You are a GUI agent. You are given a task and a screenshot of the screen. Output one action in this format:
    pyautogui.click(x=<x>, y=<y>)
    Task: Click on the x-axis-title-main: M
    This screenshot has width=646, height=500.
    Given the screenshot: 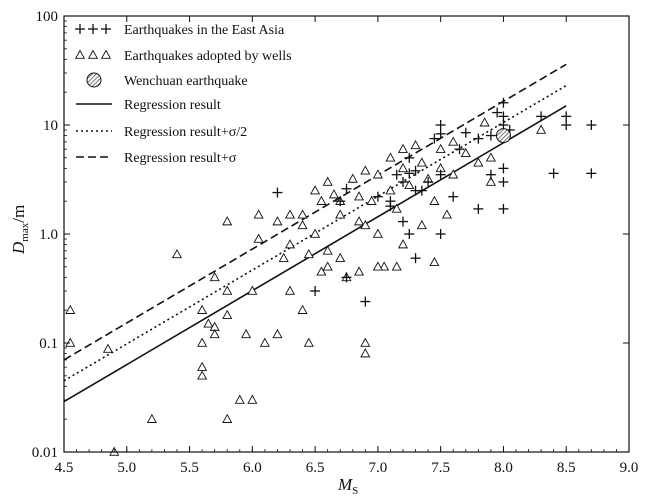 What is the action you would take?
    pyautogui.click(x=345, y=484)
    